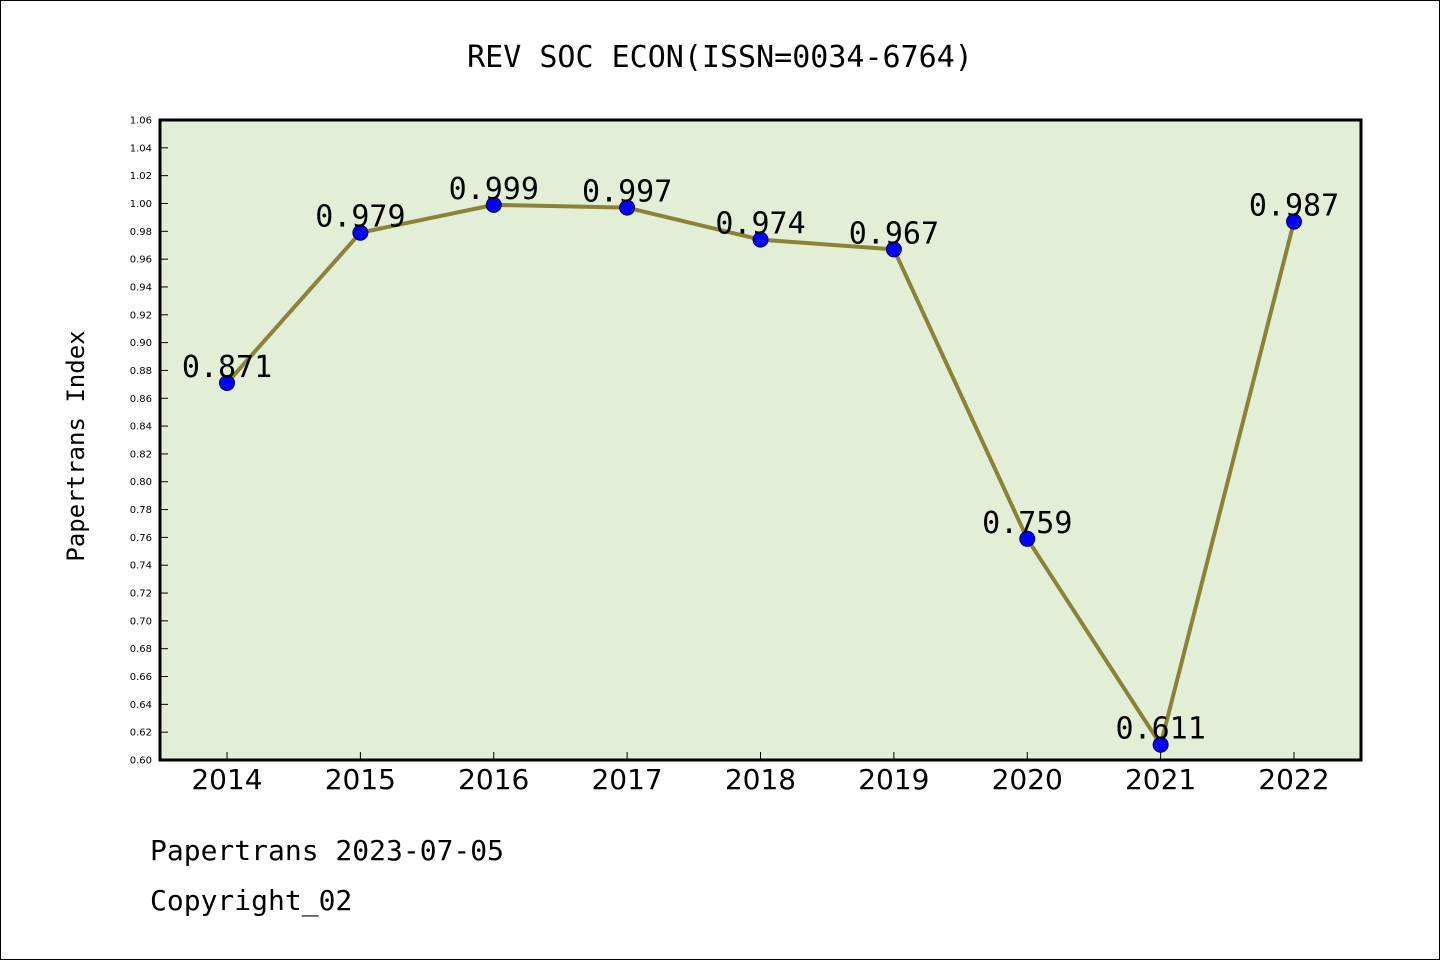  I want to click on y-tick-label: 0.96, so click(141, 260).